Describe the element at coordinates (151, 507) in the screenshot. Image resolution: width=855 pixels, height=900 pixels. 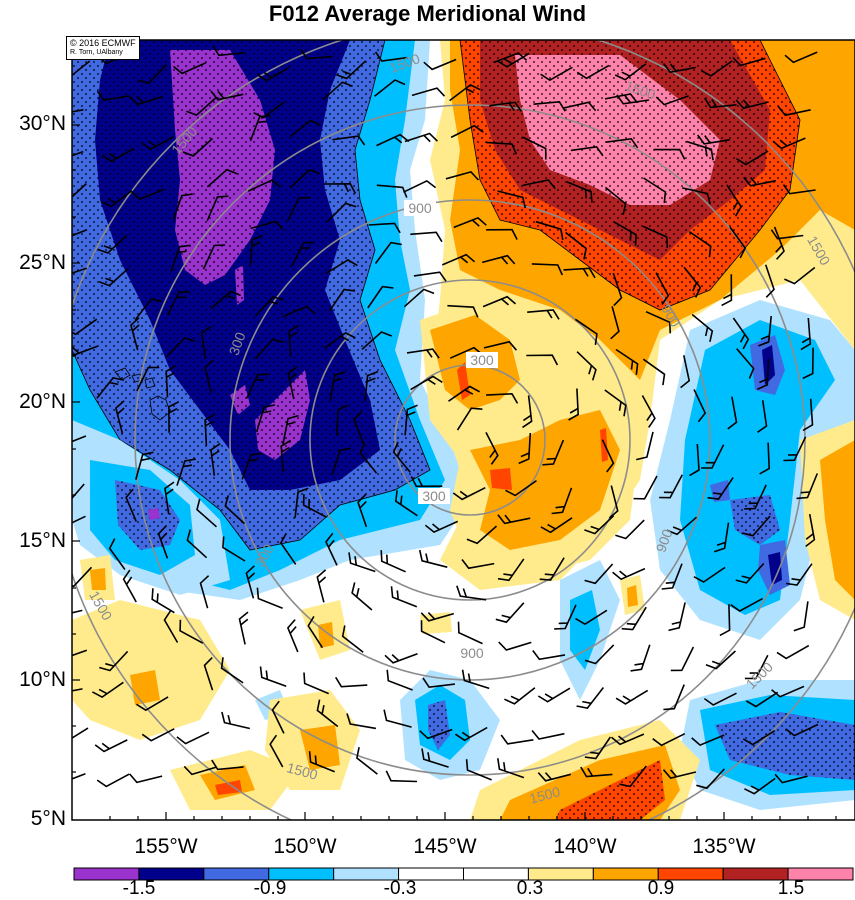
I see `negative-wind-region-southwest` at that location.